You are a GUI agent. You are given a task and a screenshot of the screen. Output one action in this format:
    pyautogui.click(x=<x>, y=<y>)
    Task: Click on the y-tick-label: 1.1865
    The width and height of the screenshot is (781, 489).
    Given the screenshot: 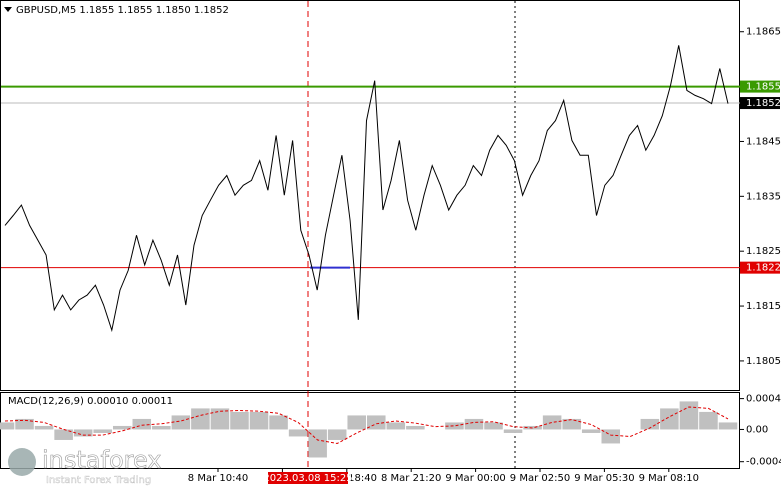 What is the action you would take?
    pyautogui.click(x=763, y=32)
    